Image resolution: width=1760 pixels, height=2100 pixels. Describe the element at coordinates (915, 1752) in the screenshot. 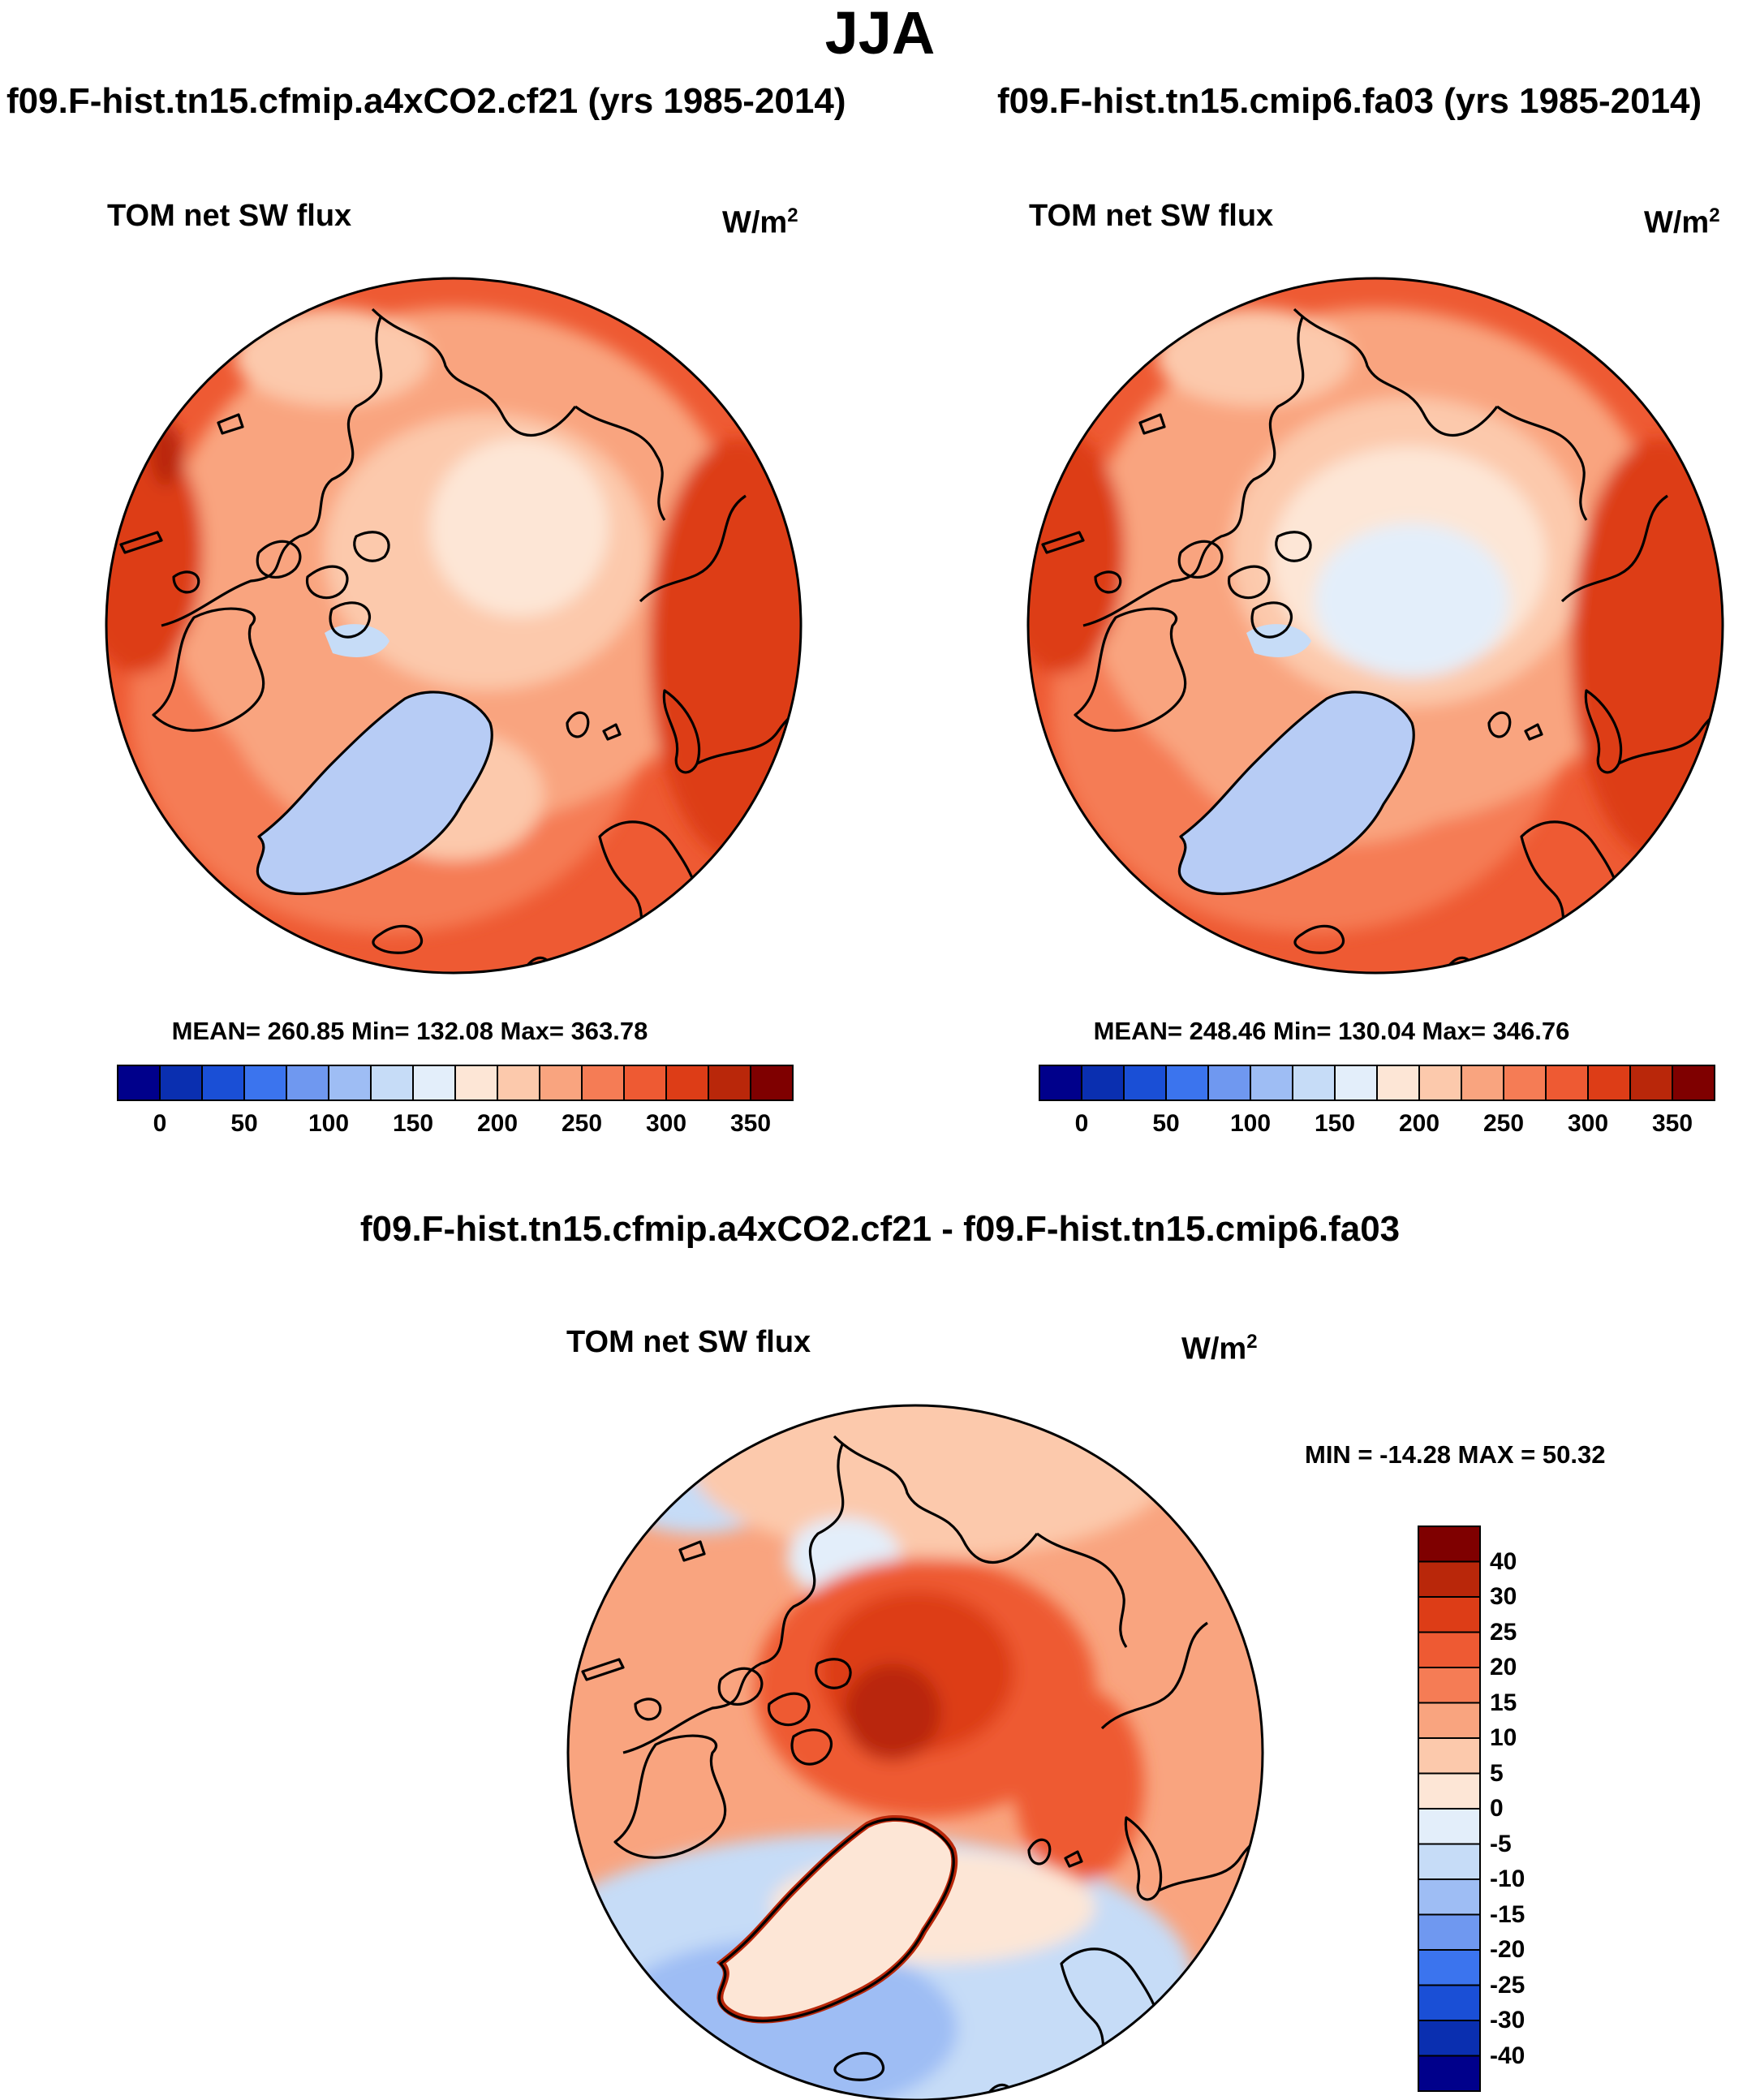

I see `difference-map` at that location.